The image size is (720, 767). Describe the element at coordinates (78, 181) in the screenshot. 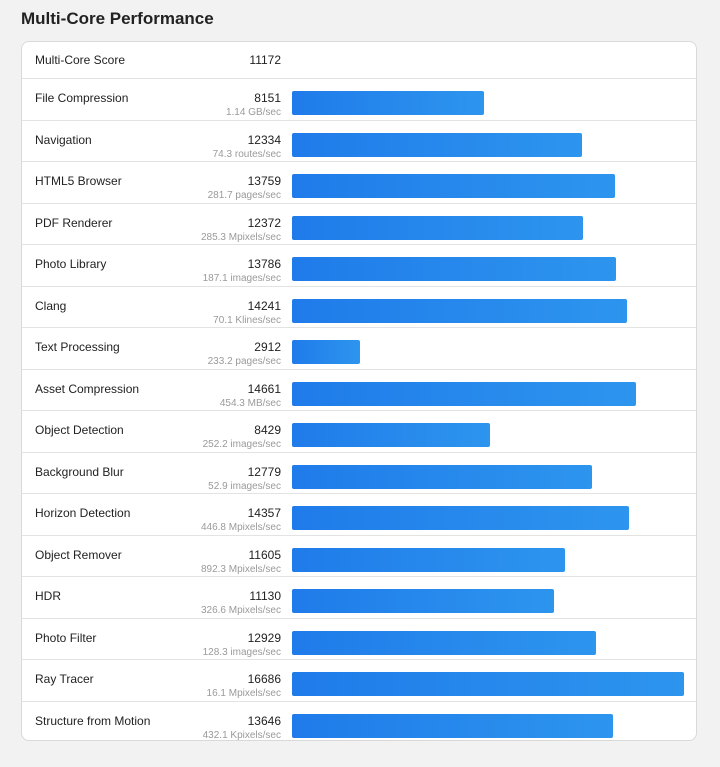

I see `benchmark-name: HTML5 Browser` at that location.